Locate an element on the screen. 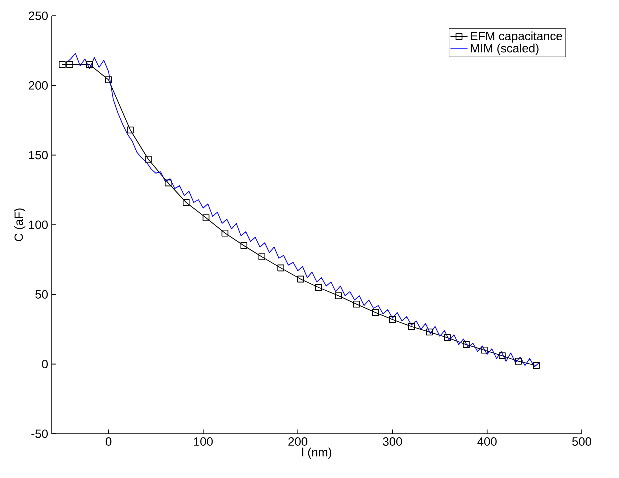 The height and width of the screenshot is (478, 619). y-tick-label: 100 is located at coordinates (38, 225).